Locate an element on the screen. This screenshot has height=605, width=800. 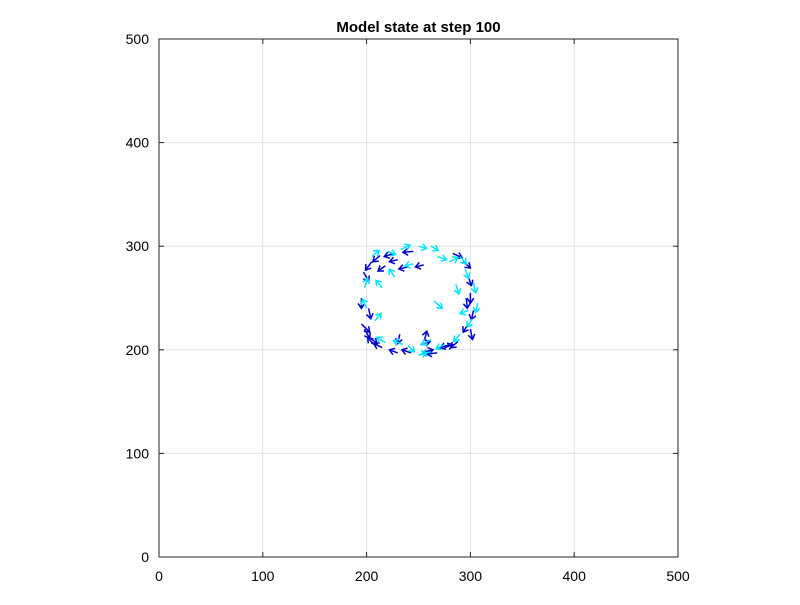
y-tick-label: 100 is located at coordinates (138, 453).